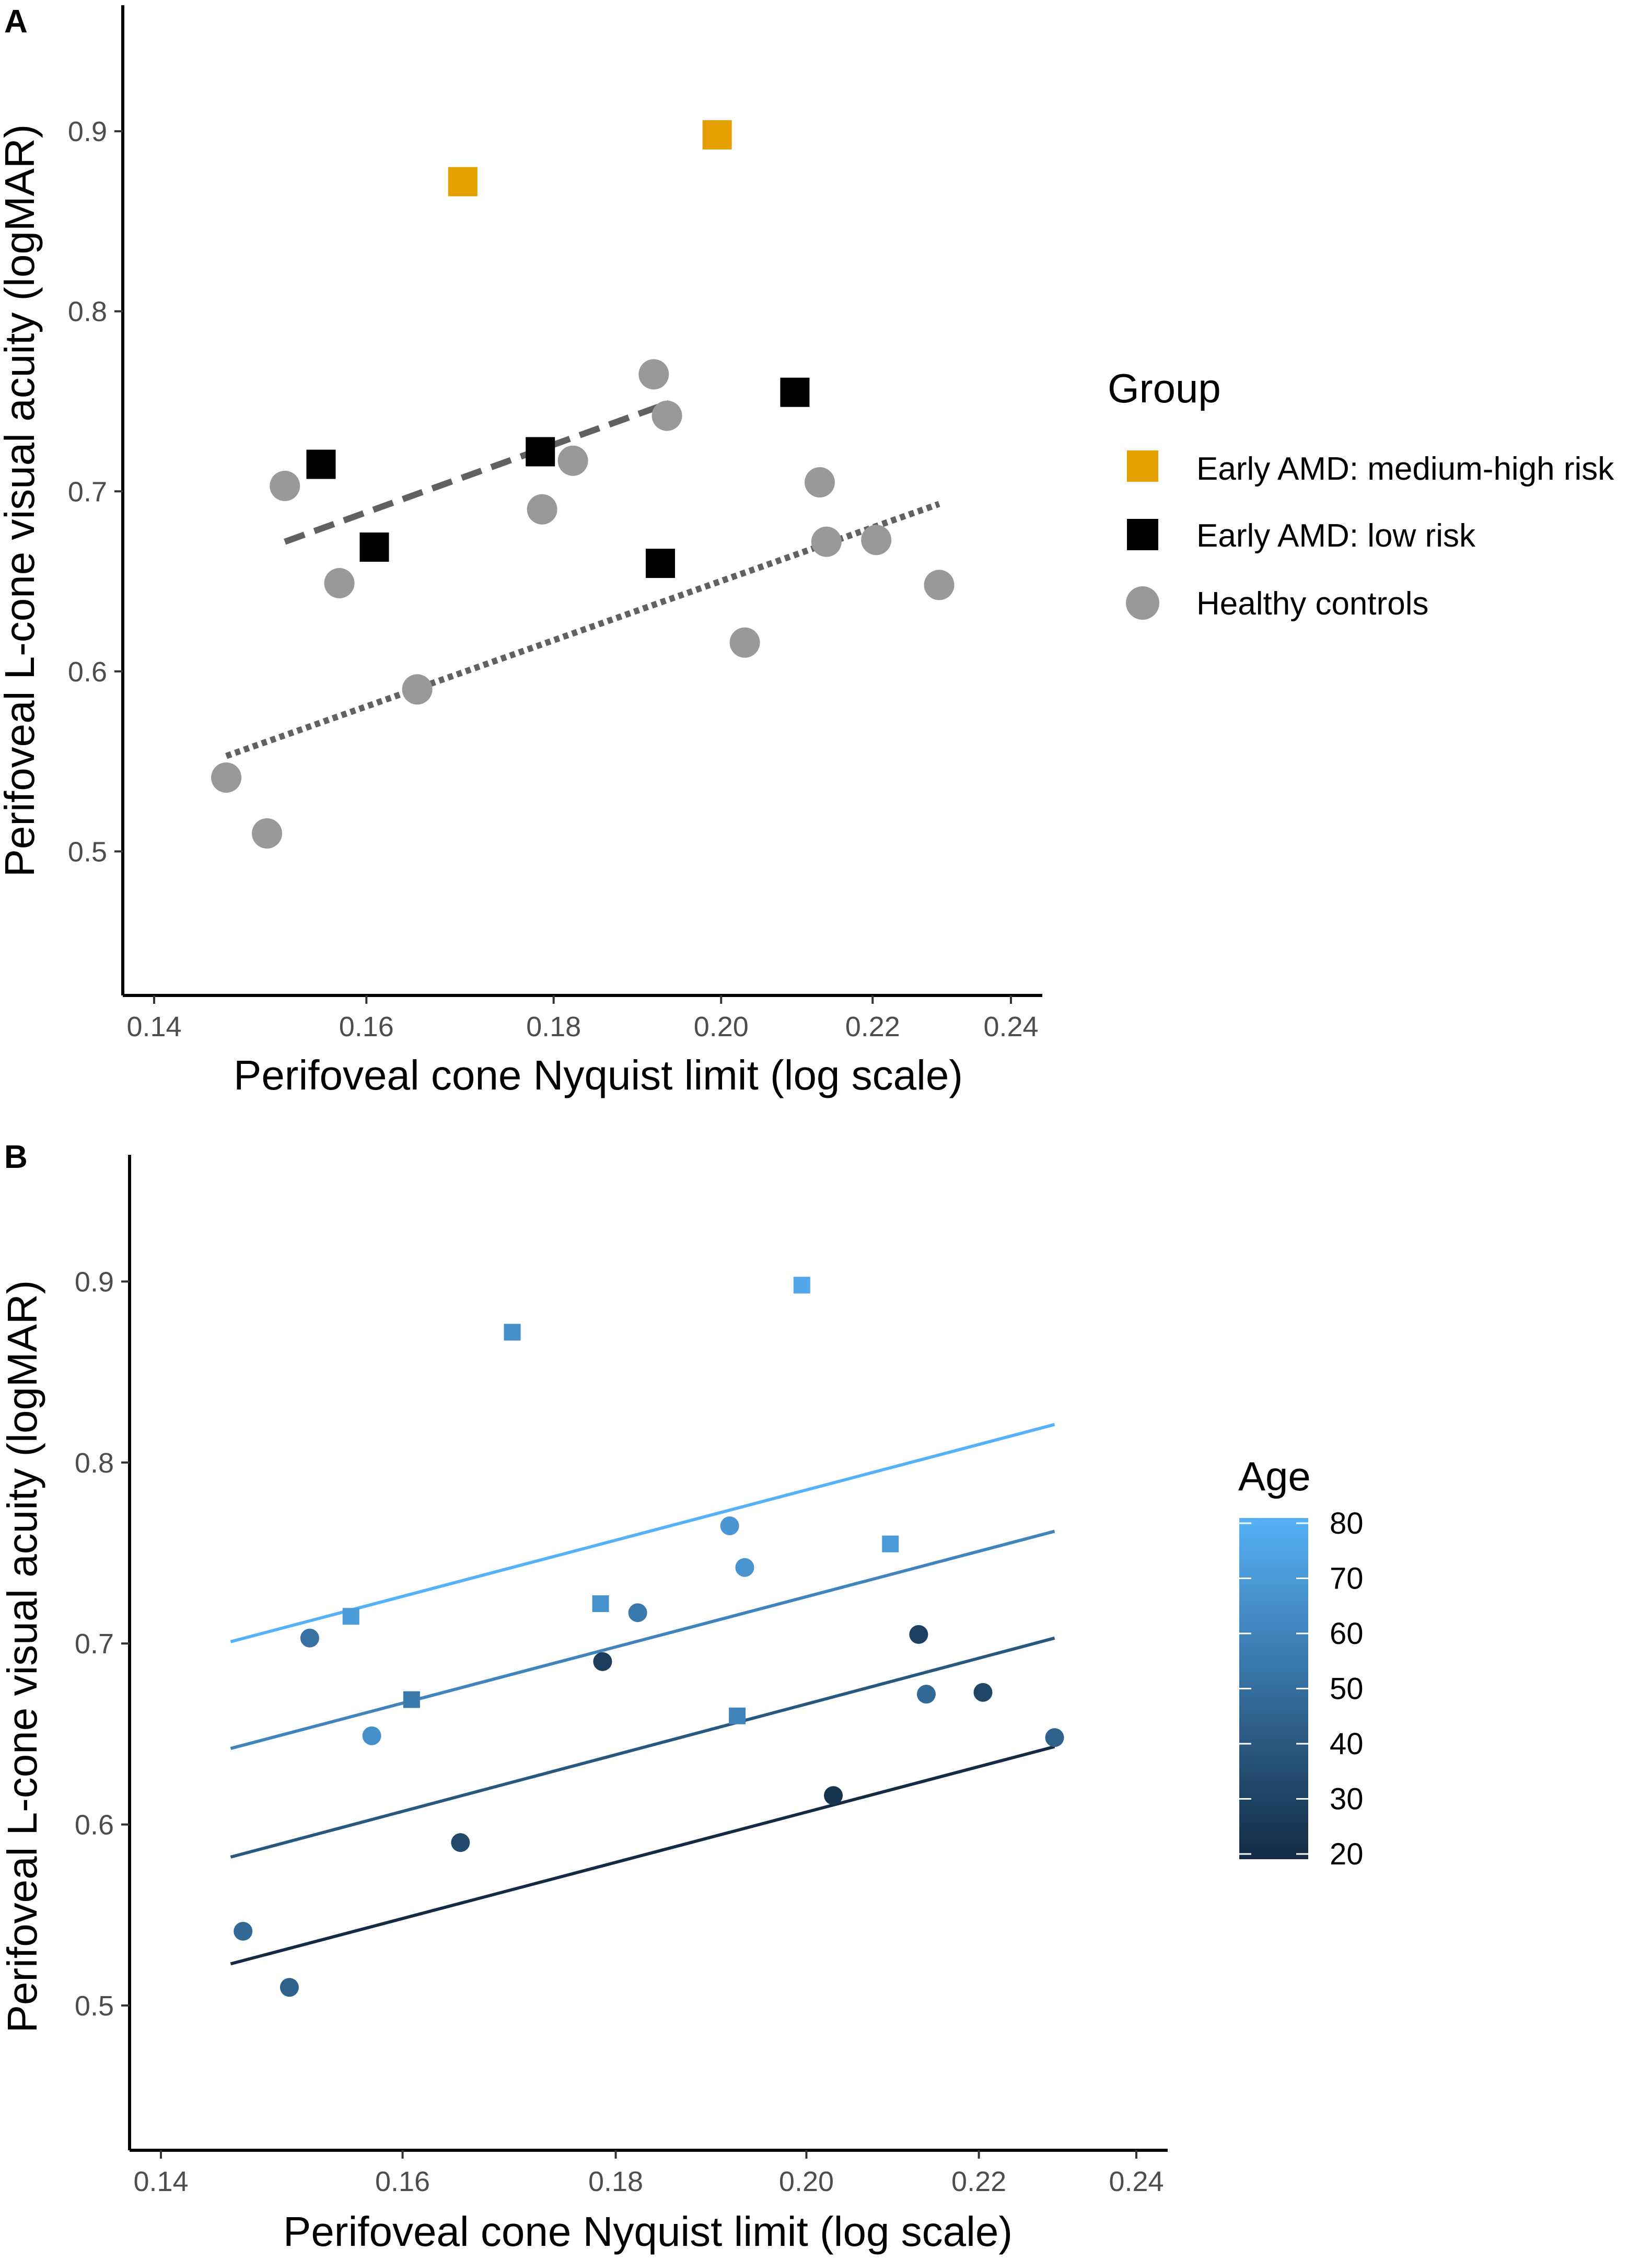 Image resolution: width=1652 pixels, height=2260 pixels. I want to click on panel-a-y-ticks: 0.5 0.6 0.7 0.8 0.9, so click(95, 491).